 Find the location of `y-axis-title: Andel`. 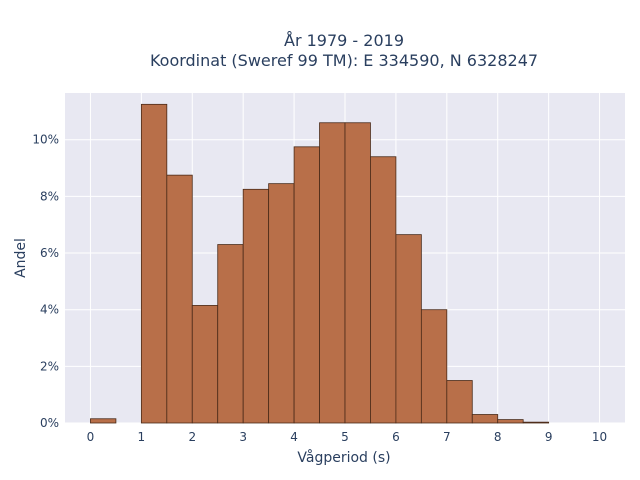

y-axis-title: Andel is located at coordinates (21, 258).